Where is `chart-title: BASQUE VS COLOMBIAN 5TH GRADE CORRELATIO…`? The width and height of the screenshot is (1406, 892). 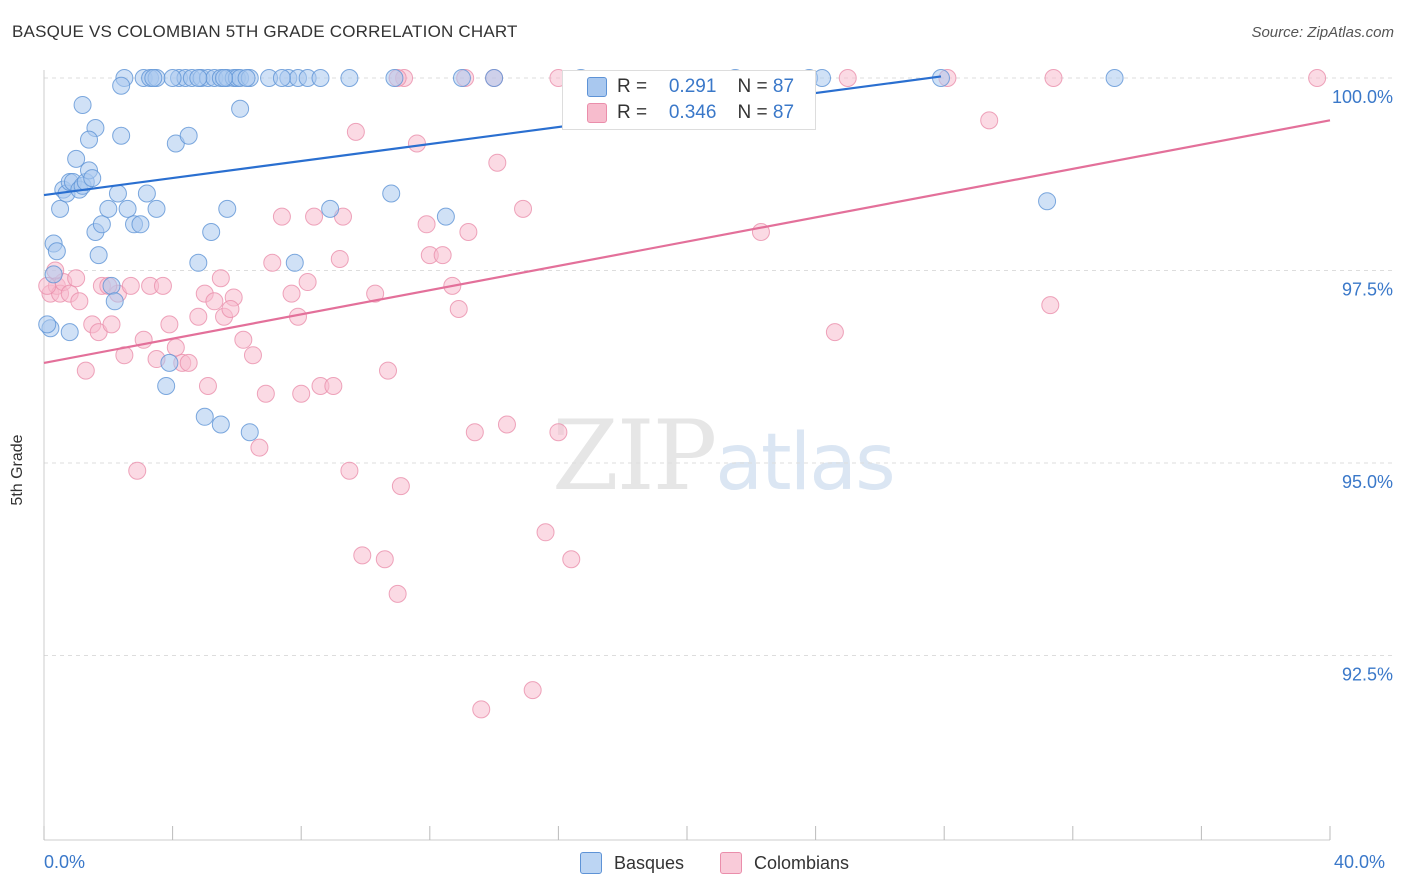 chart-title: BASQUE VS COLOMBIAN 5TH GRADE CORRELATIO… is located at coordinates (265, 31).